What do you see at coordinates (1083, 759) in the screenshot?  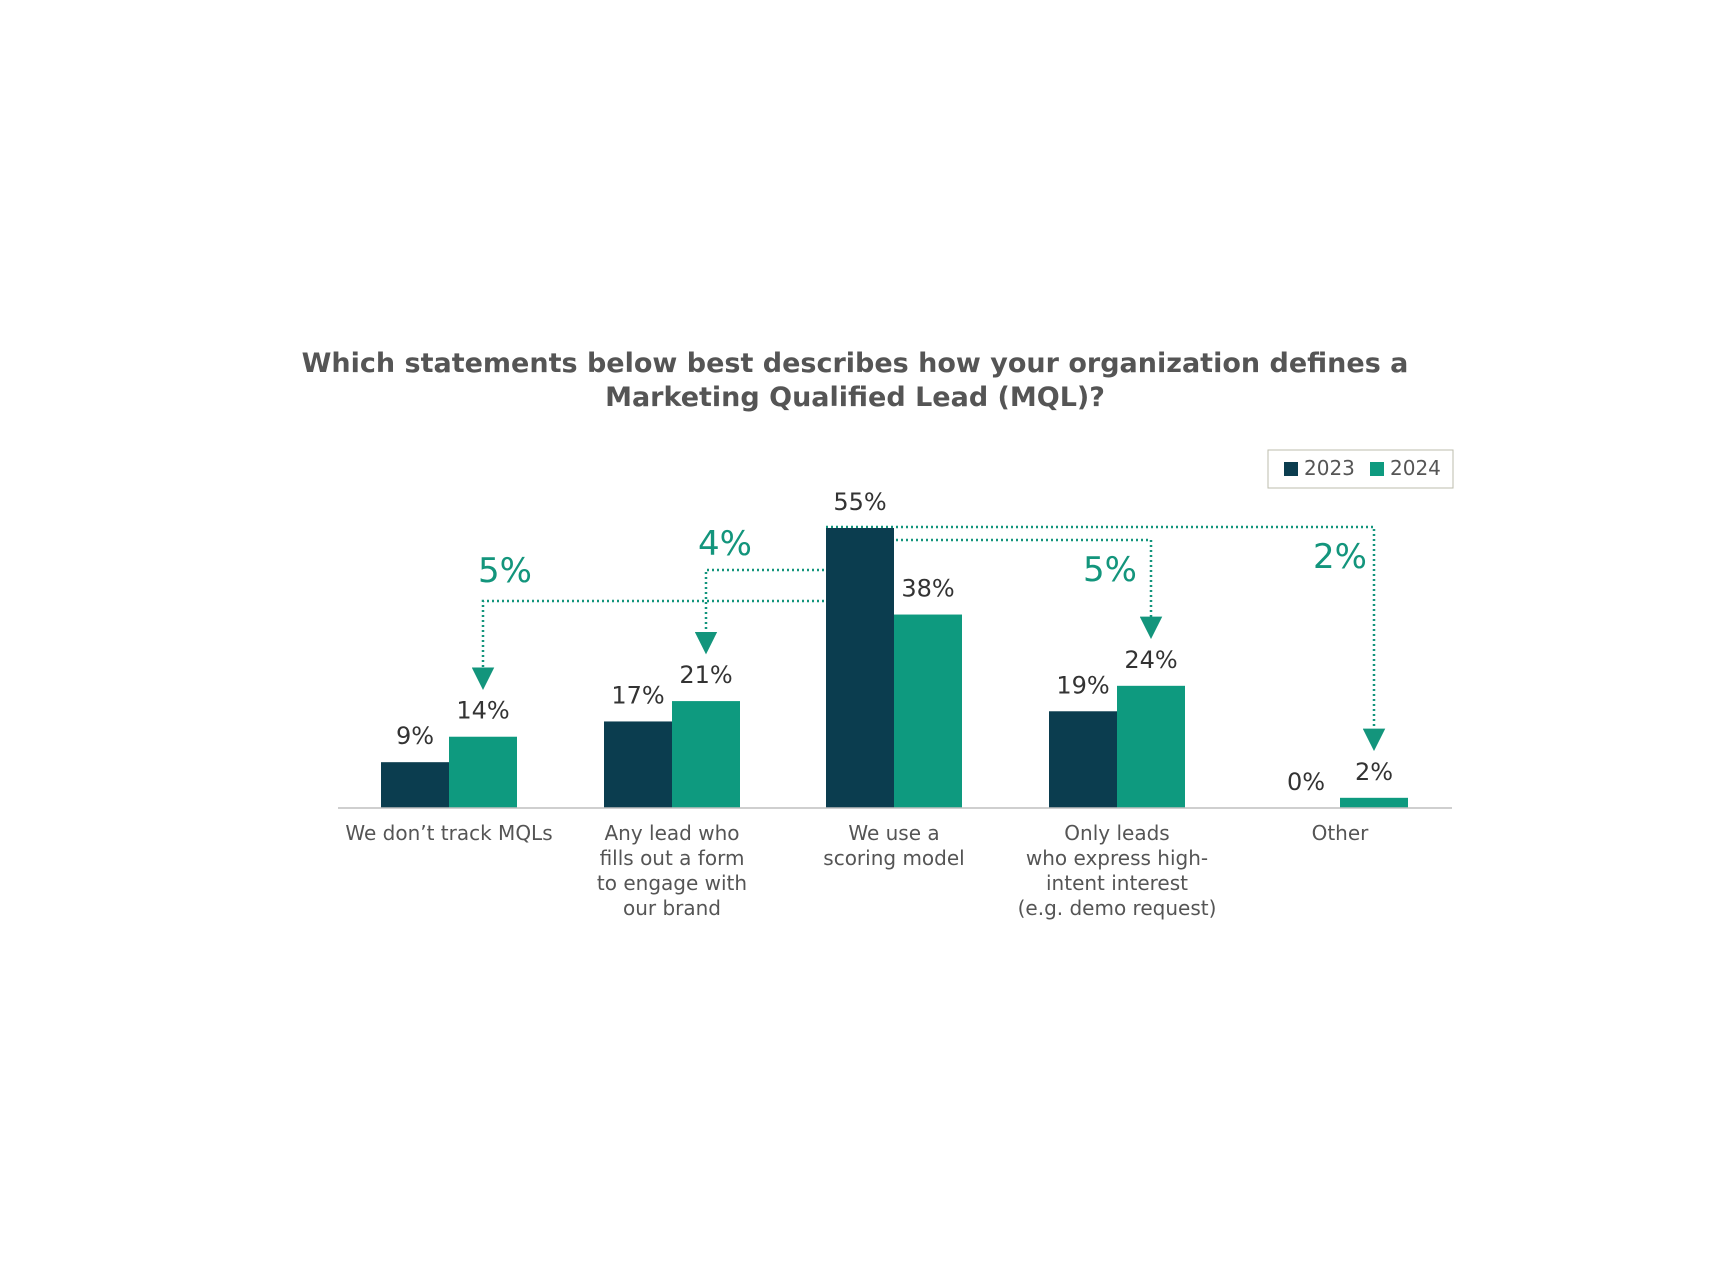 I see `bar-2023-high-intent` at bounding box center [1083, 759].